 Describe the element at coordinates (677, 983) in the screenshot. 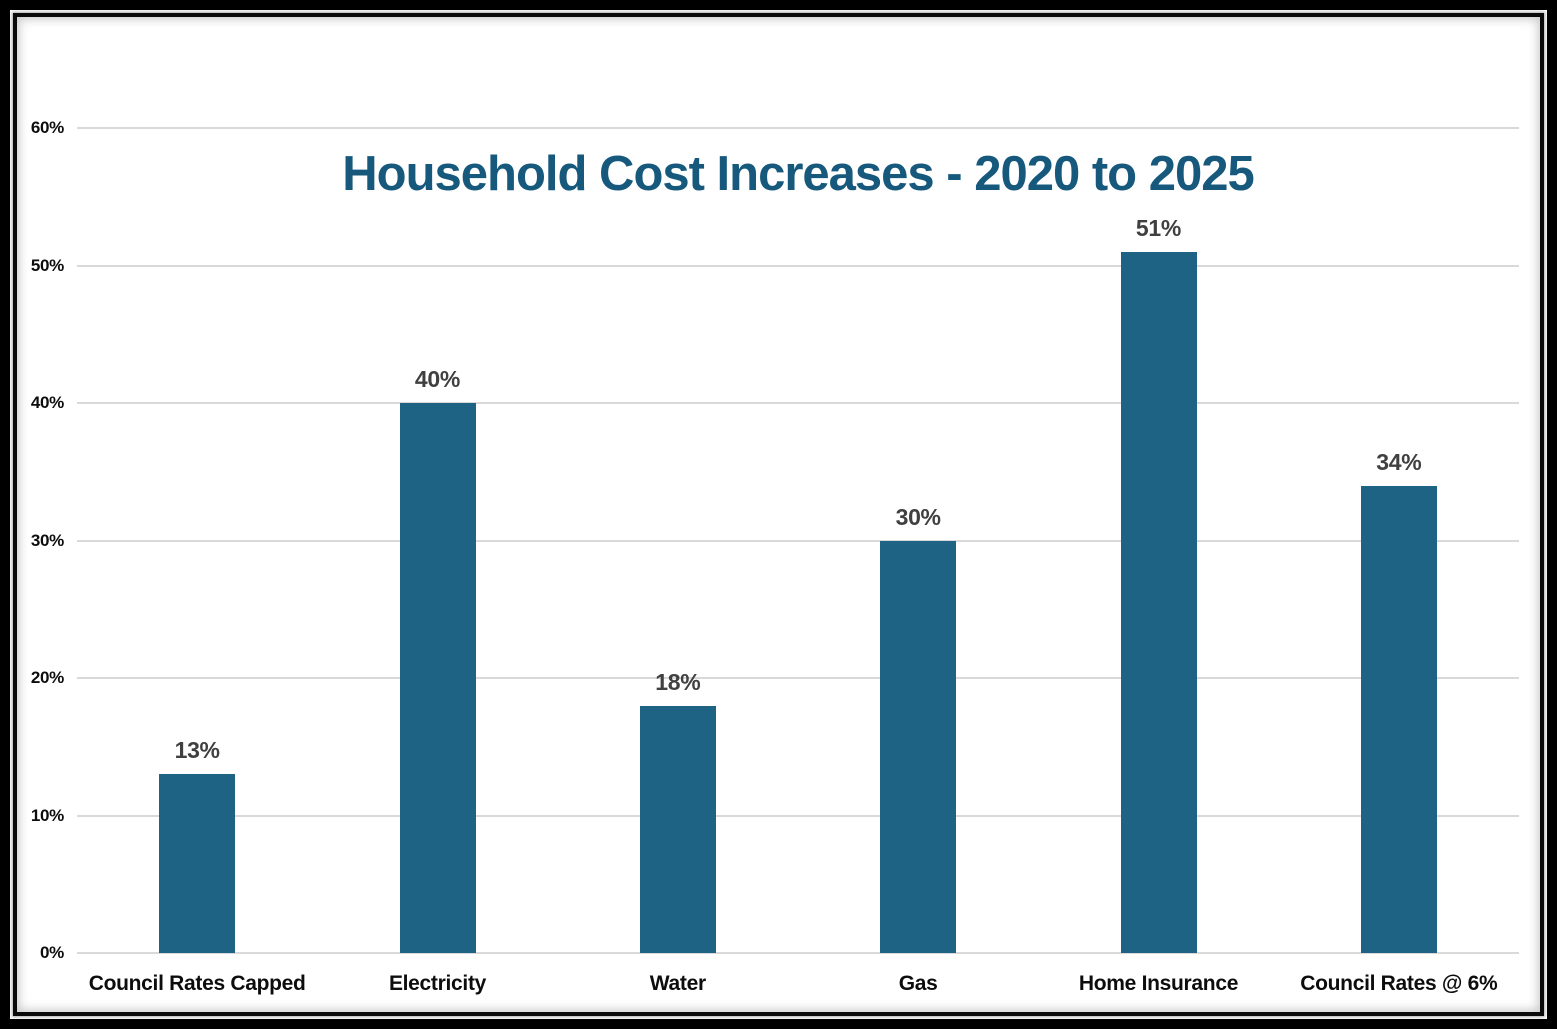

I see `x-axis-label-water: Water` at that location.